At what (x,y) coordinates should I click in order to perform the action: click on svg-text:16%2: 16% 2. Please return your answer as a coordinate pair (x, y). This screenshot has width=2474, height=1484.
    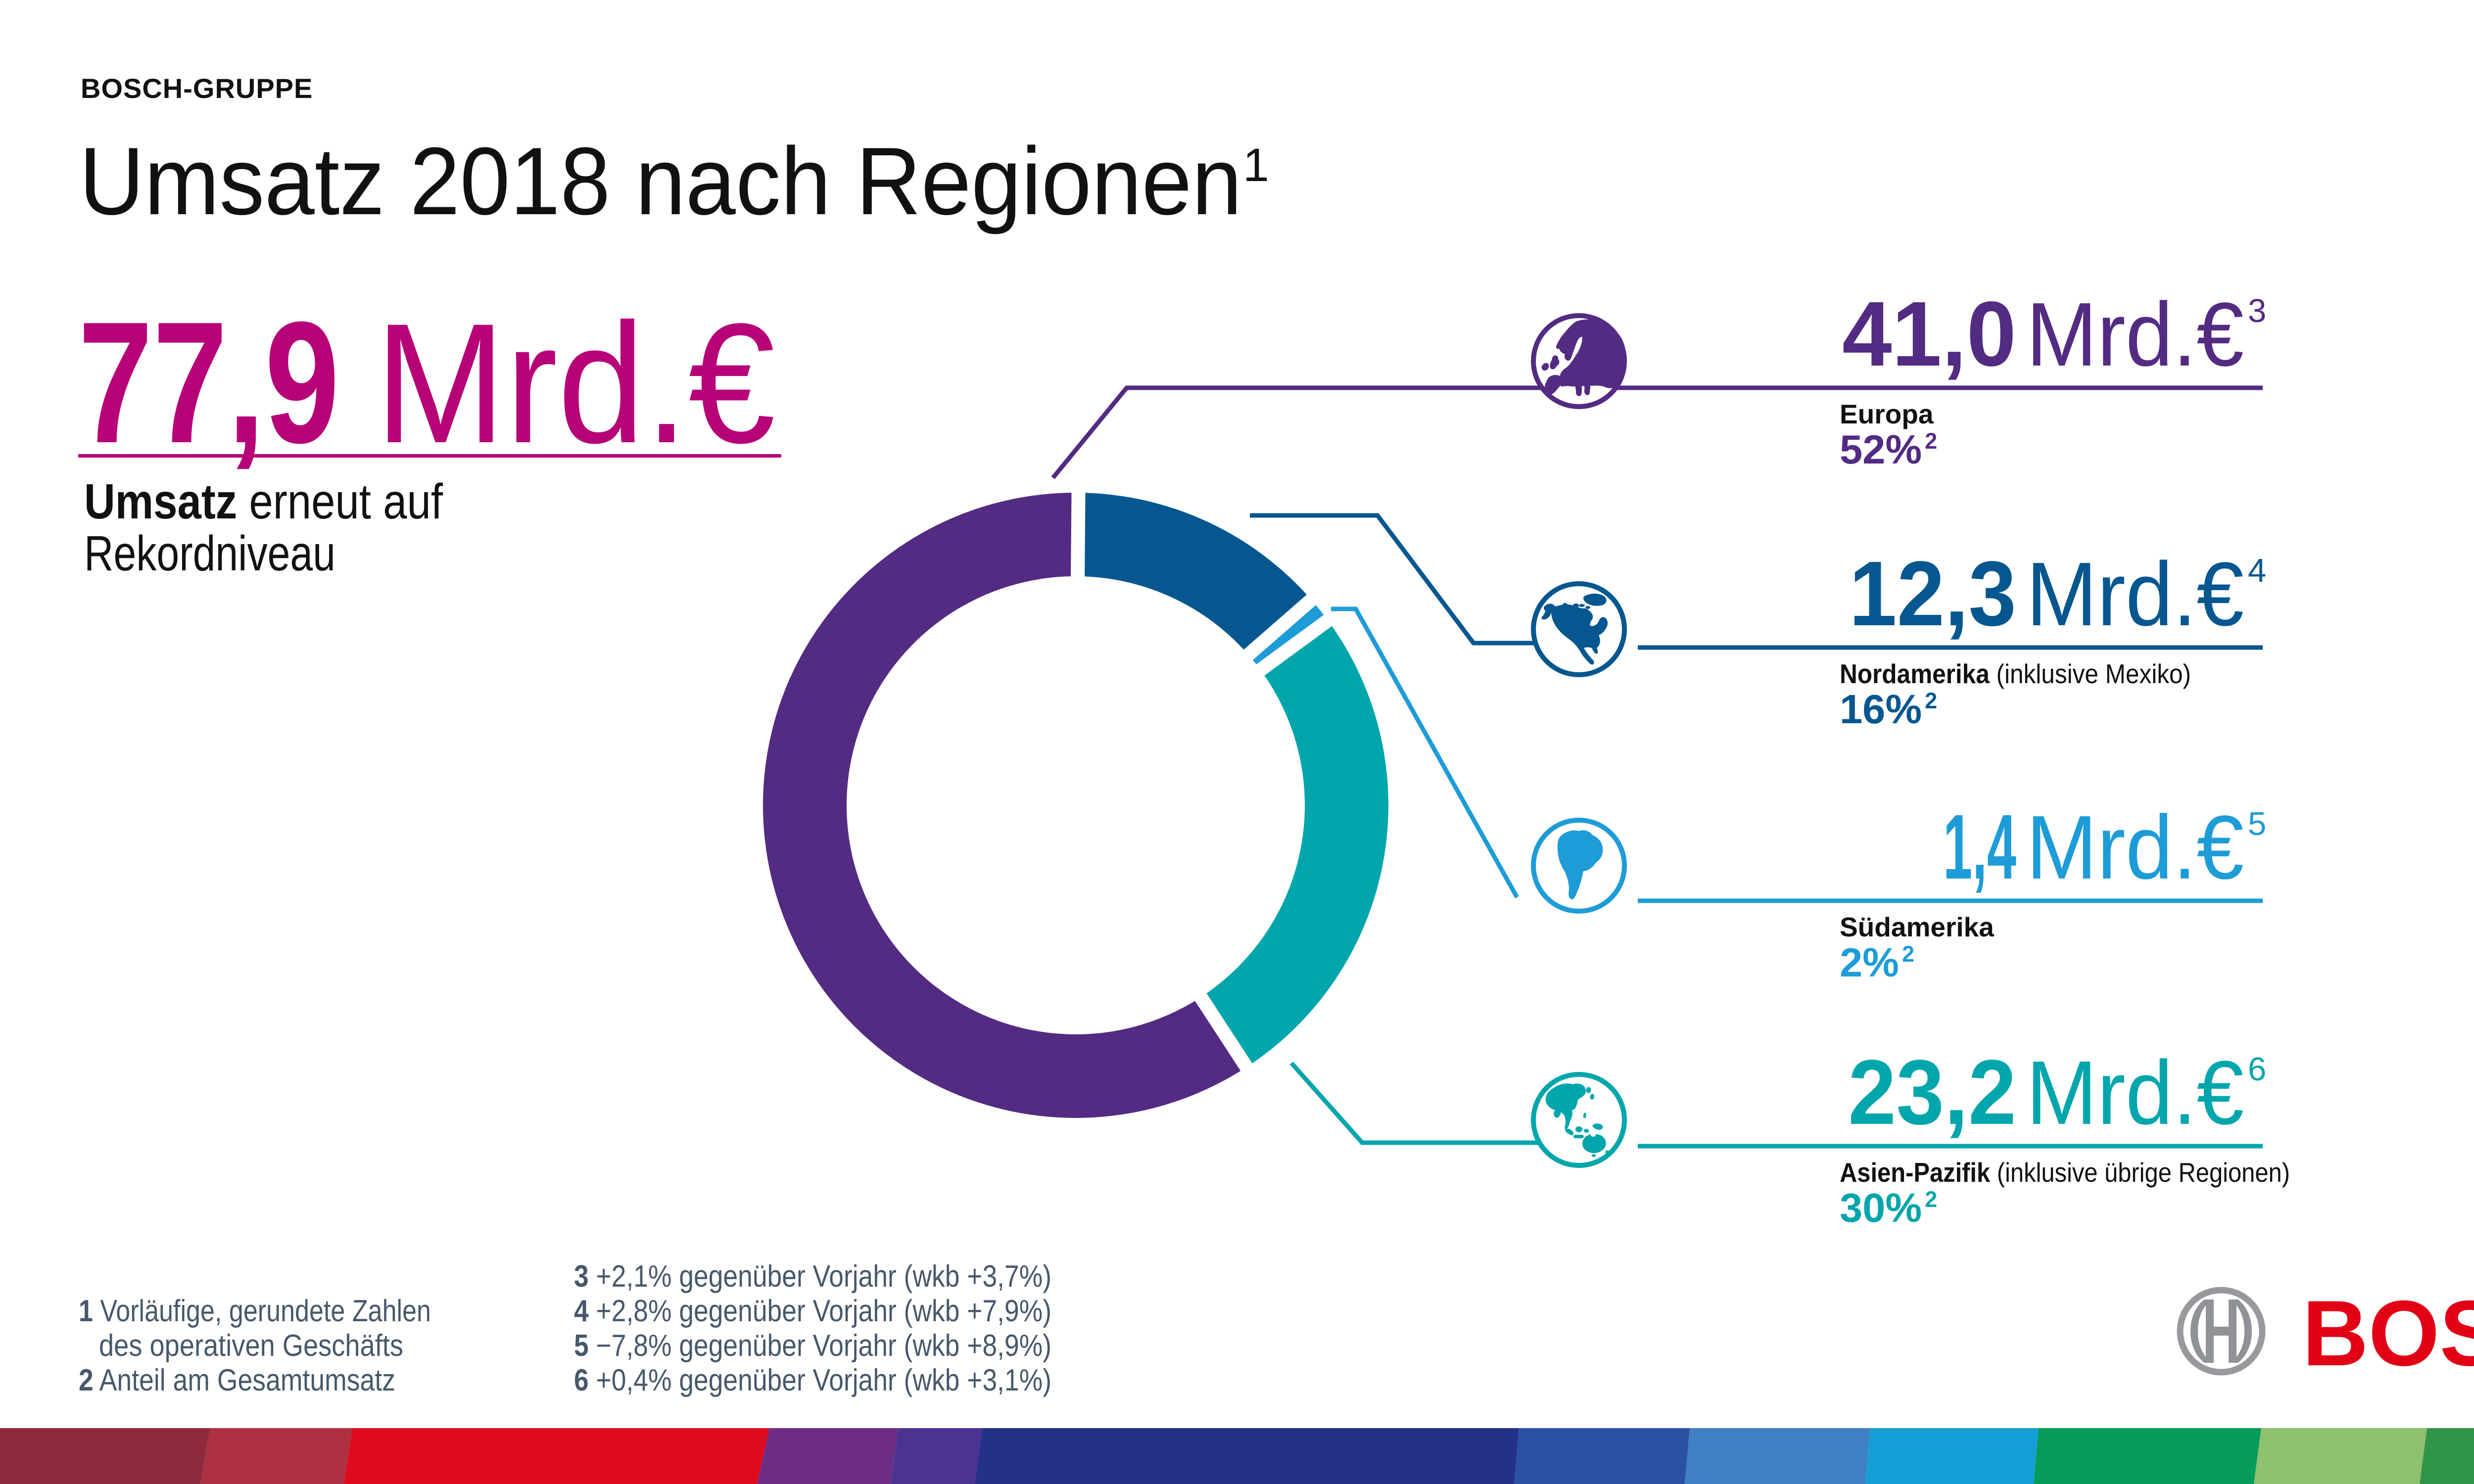
    Looking at the image, I should click on (1889, 709).